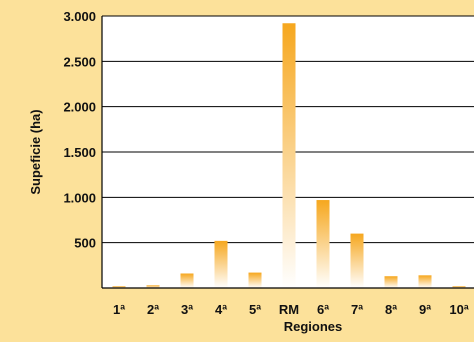 The height and width of the screenshot is (342, 474). What do you see at coordinates (313, 326) in the screenshot?
I see `x-axis-title: Regiones` at bounding box center [313, 326].